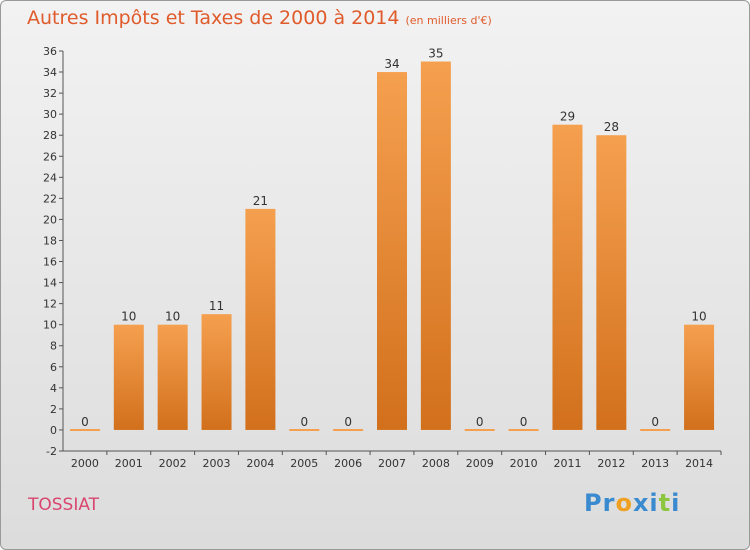 The height and width of the screenshot is (550, 750). What do you see at coordinates (665, 503) in the screenshot?
I see `logo-letter: t` at bounding box center [665, 503].